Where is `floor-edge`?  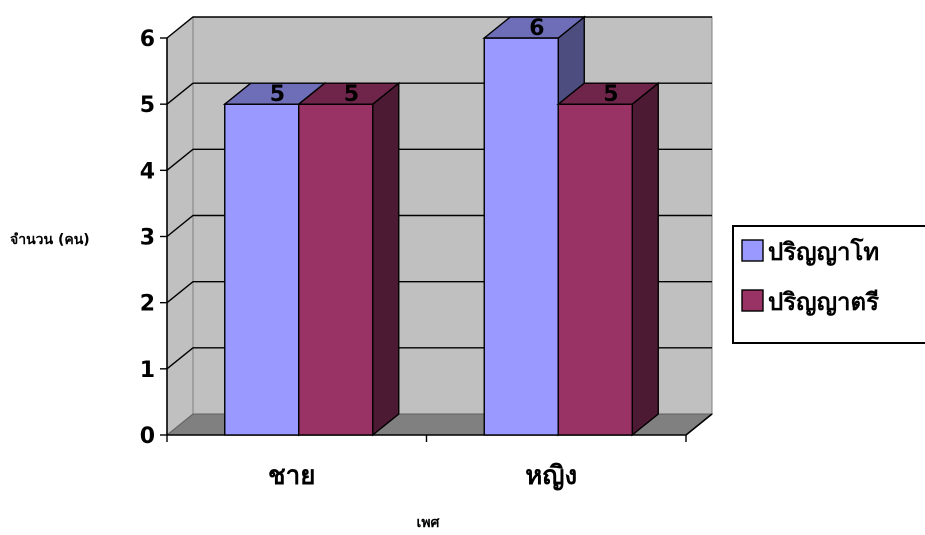
floor-edge is located at coordinates (699, 424).